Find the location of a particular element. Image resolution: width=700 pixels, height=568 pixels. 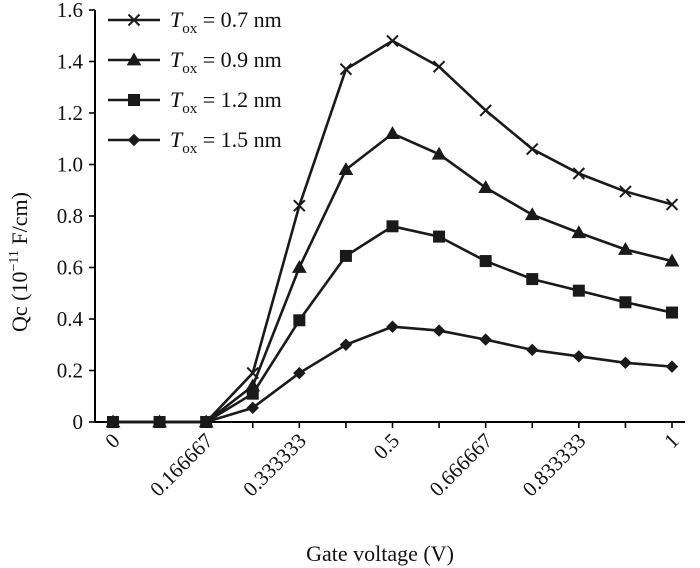

x-tick-label: 0.666667 is located at coordinates (461, 465).